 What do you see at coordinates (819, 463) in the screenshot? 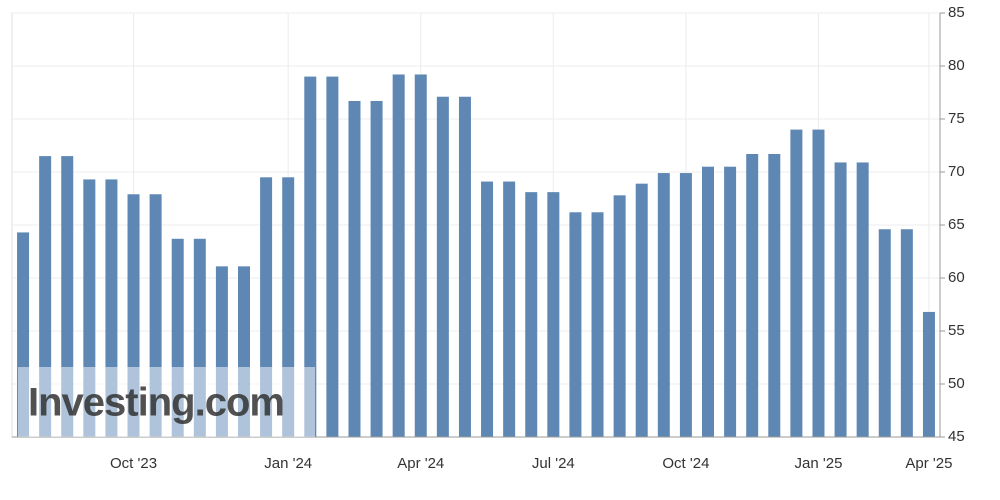
I see `x-tick-label: Jan '25` at bounding box center [819, 463].